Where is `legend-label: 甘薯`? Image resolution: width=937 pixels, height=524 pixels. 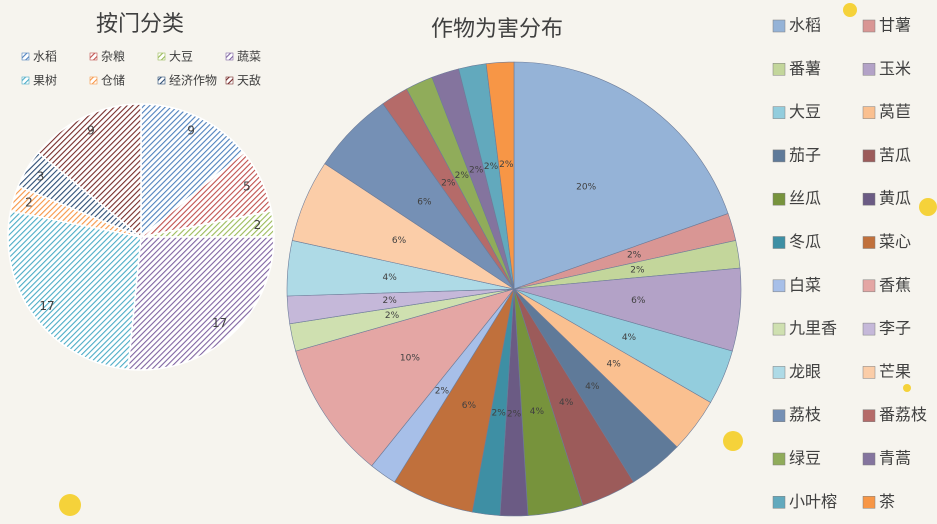
legend-label: 甘薯 is located at coordinates (895, 25).